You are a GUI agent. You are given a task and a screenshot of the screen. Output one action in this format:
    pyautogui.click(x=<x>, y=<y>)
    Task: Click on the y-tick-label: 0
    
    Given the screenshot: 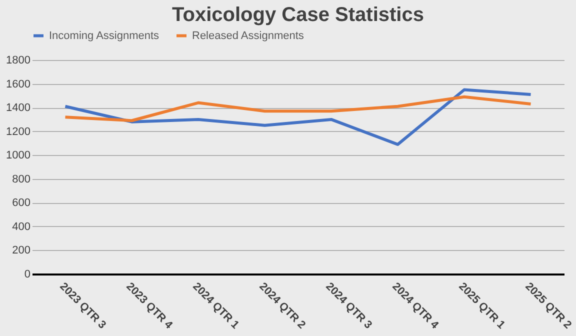 What is the action you would take?
    pyautogui.click(x=27, y=274)
    